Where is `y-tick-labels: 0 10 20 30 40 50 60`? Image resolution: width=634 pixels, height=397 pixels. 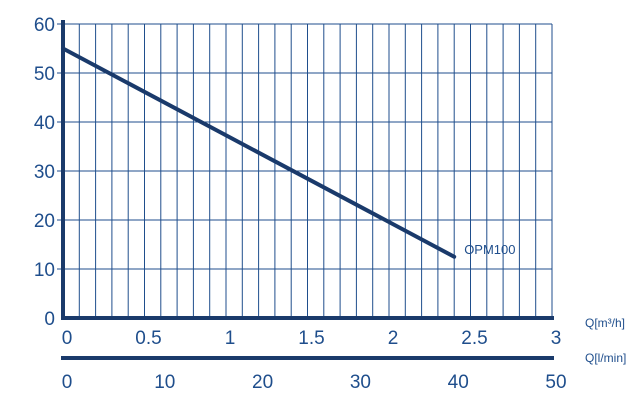 y-tick-labels: 0 10 20 30 40 50 60 is located at coordinates (44, 172).